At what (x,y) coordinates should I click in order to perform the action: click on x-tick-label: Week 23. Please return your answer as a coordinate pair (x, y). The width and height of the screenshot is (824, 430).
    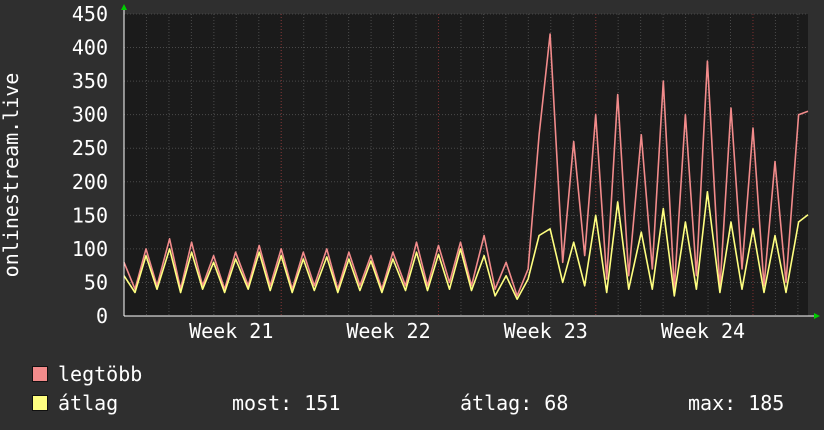
    Looking at the image, I should click on (546, 331).